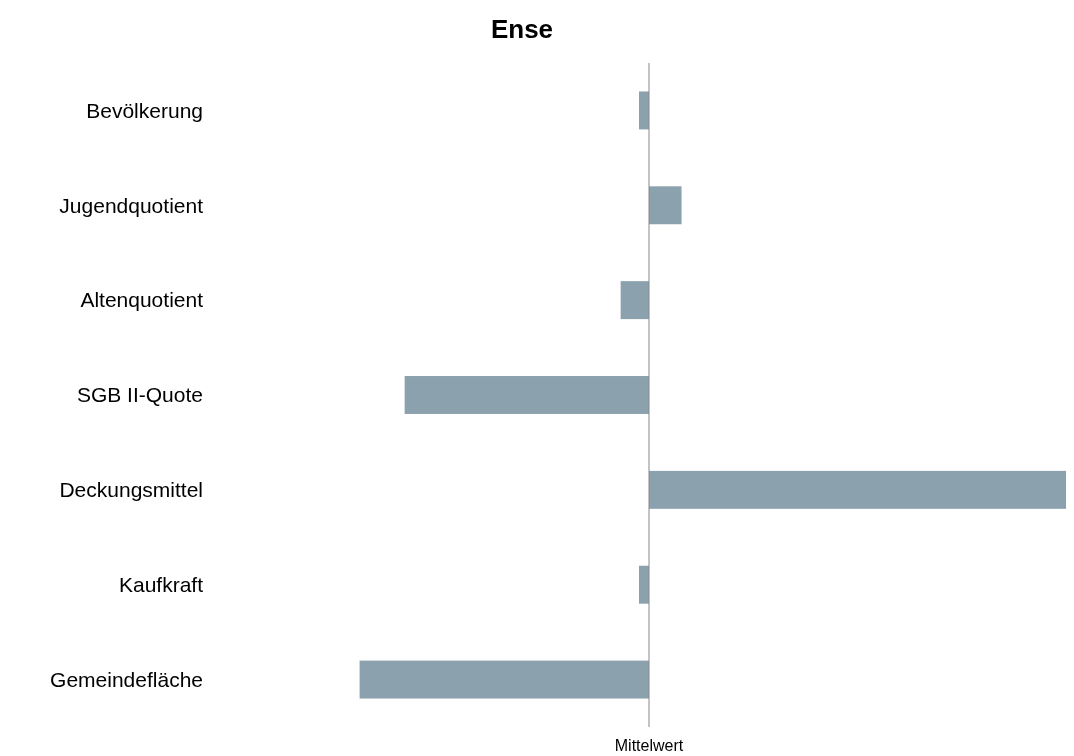 Image resolution: width=1074 pixels, height=756 pixels. I want to click on y-tick-label: Kaufkraft, so click(161, 585).